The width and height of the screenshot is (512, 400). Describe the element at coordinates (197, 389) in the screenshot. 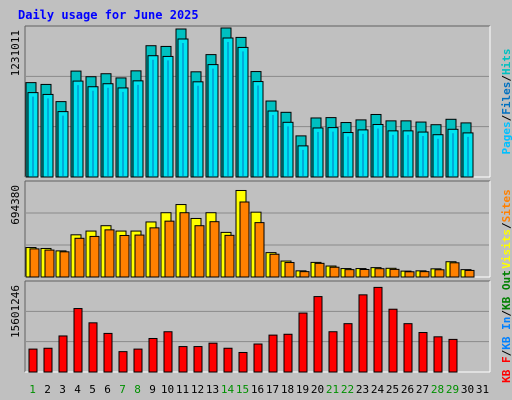

I see `x-tick-label: 12` at that location.